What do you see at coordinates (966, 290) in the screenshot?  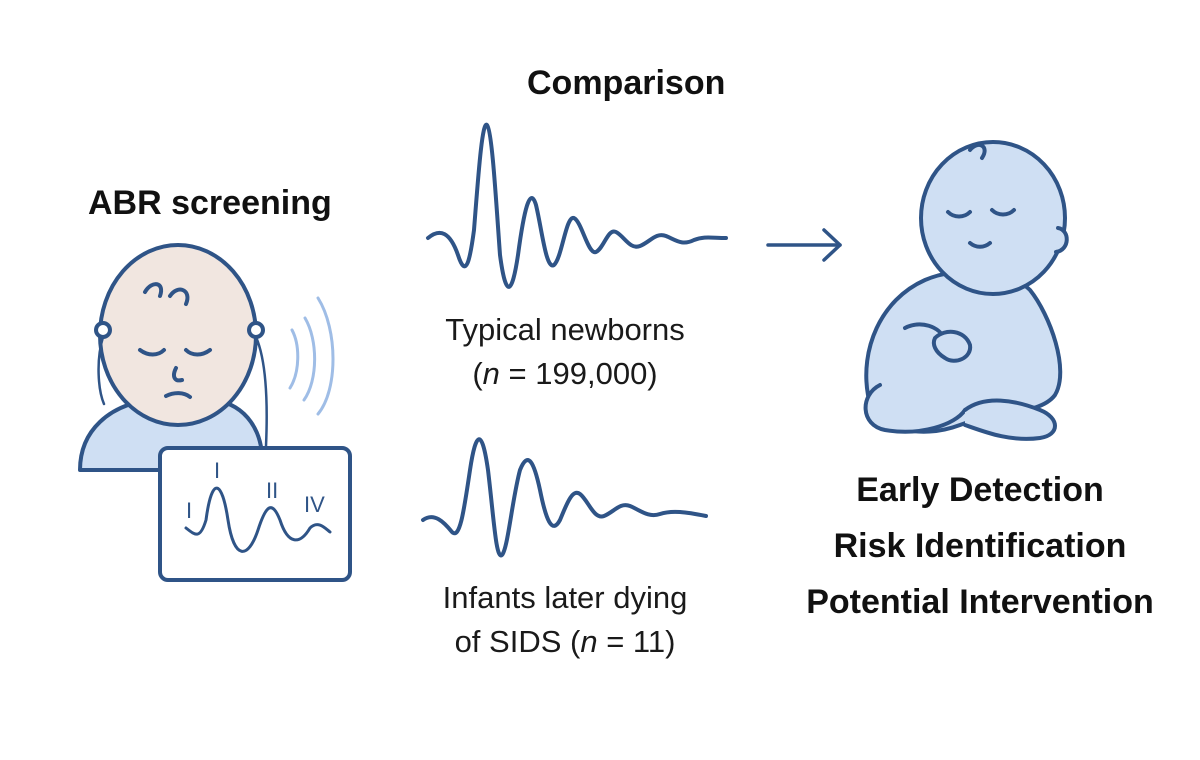 I see `sleeping-baby-icon` at bounding box center [966, 290].